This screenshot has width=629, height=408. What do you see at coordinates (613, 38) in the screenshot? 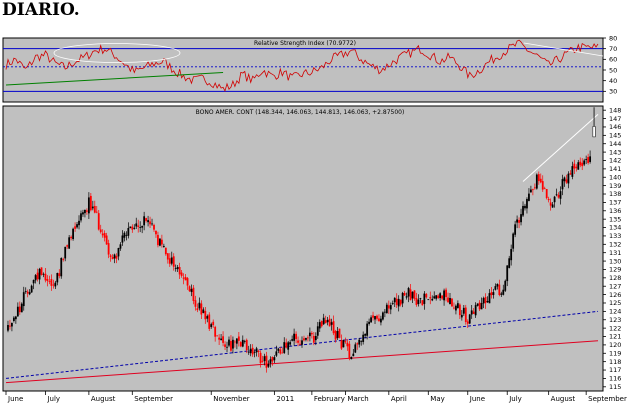
I see `rsi-y-tick-label: 80` at bounding box center [613, 38].